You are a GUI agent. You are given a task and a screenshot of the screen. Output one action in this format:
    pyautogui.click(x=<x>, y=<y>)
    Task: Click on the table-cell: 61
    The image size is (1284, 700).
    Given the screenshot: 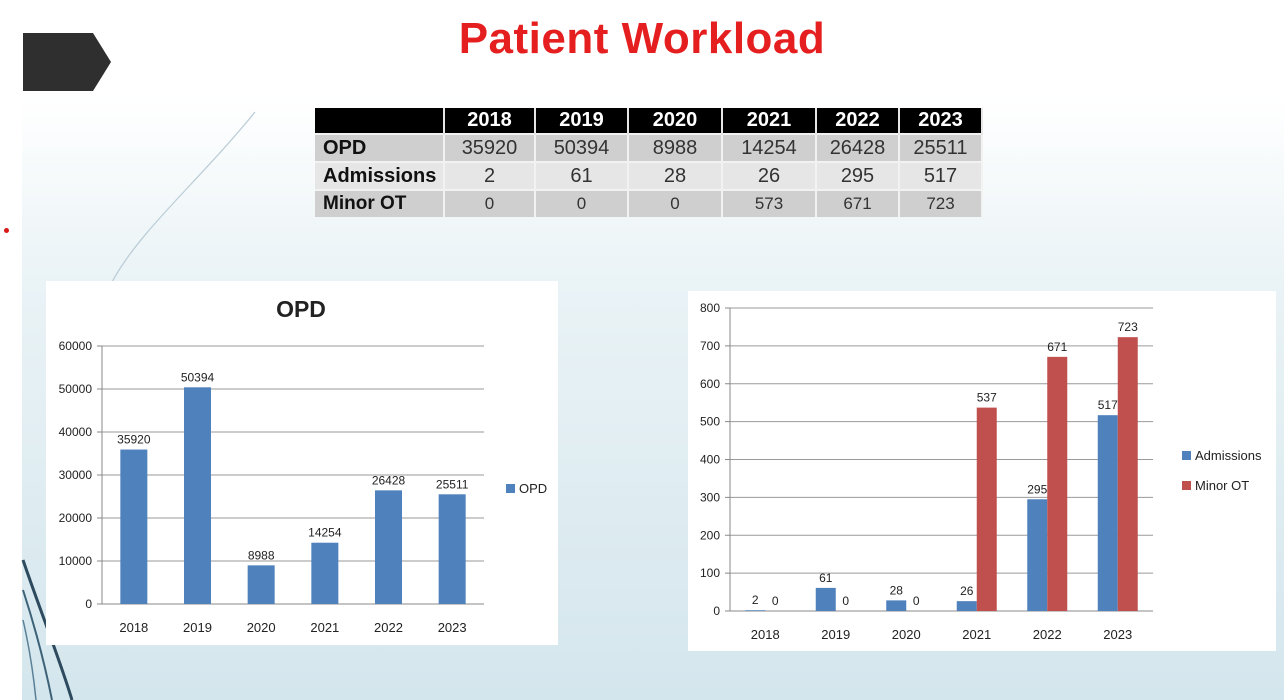 What is the action you would take?
    pyautogui.click(x=582, y=175)
    